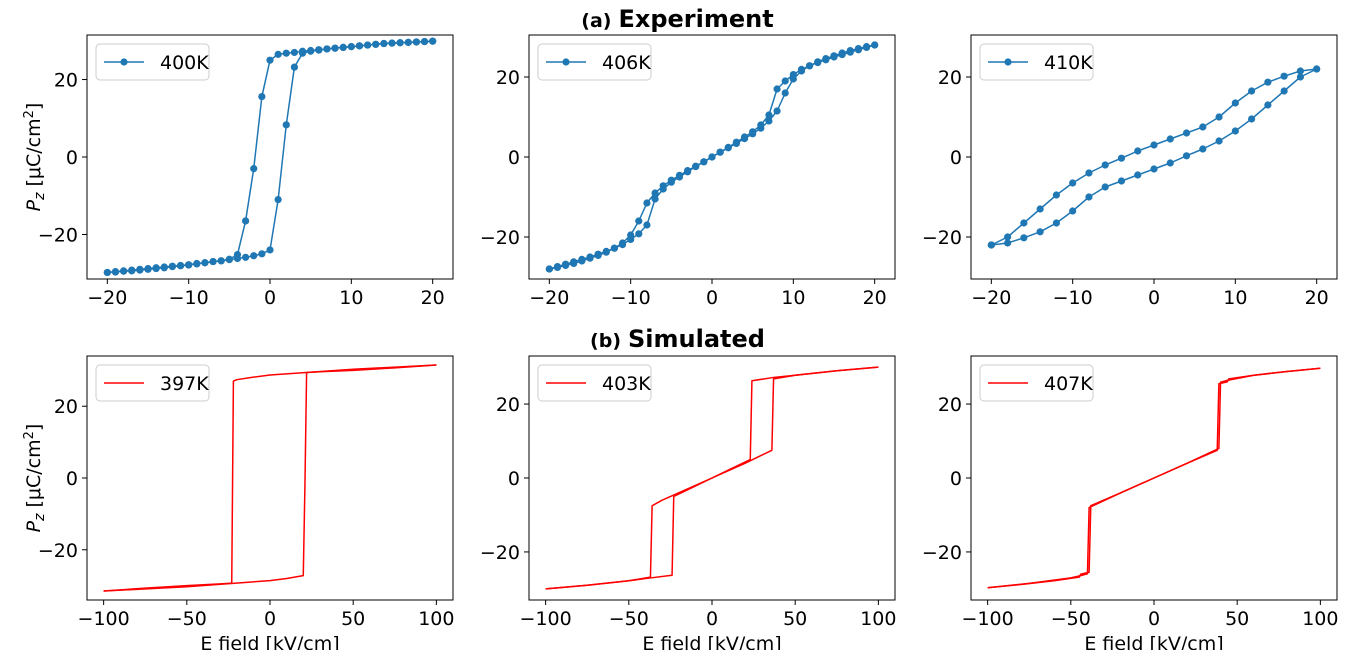 The image size is (1355, 650). What do you see at coordinates (688, 171) in the screenshot?
I see `chart-panel-406K: −20 −10 0 10 20 −20 0 20 406K` at bounding box center [688, 171].